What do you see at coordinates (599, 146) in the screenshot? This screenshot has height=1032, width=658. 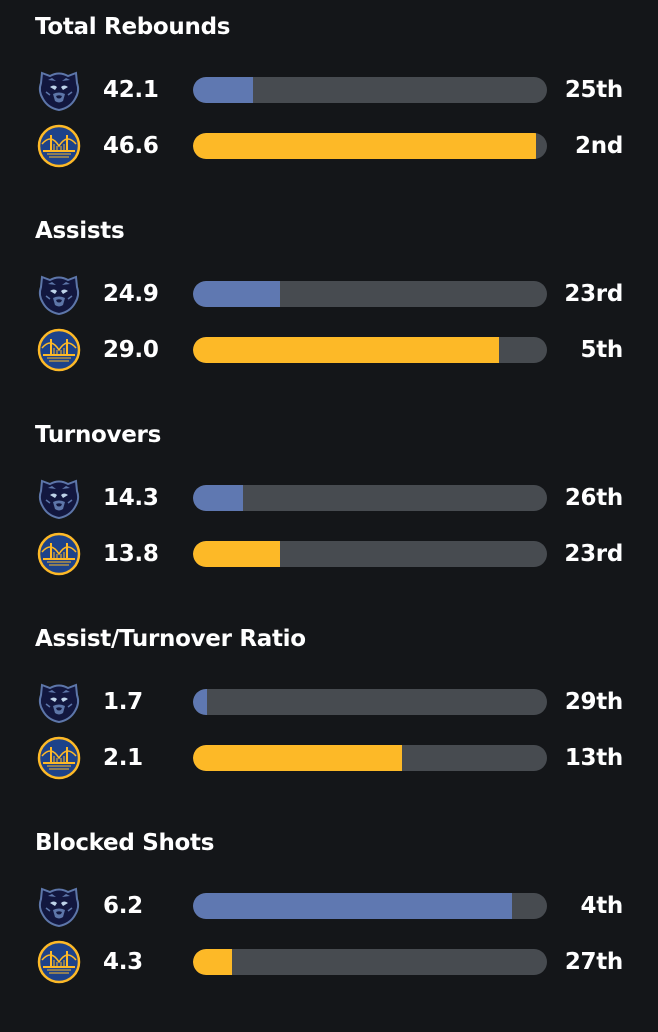 I see `league-rank: 2nd` at bounding box center [599, 146].